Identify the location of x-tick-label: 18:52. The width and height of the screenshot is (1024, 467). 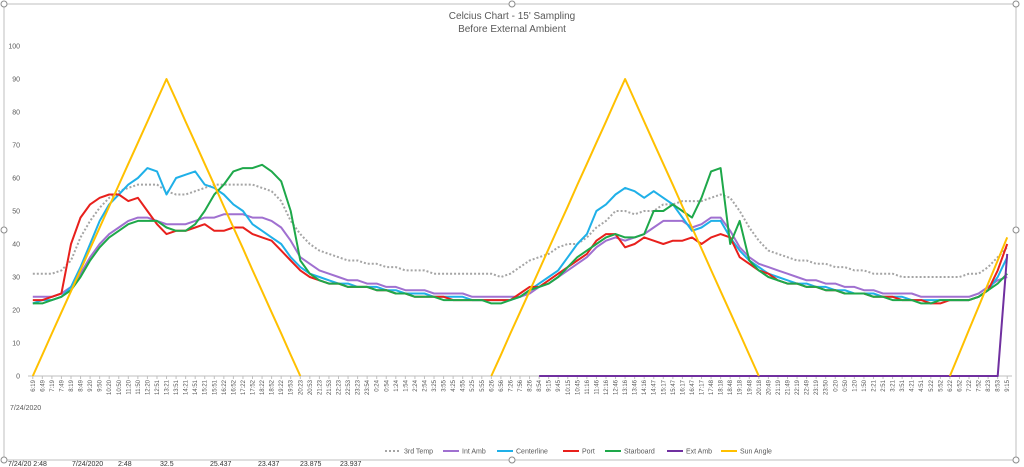
(273, 387).